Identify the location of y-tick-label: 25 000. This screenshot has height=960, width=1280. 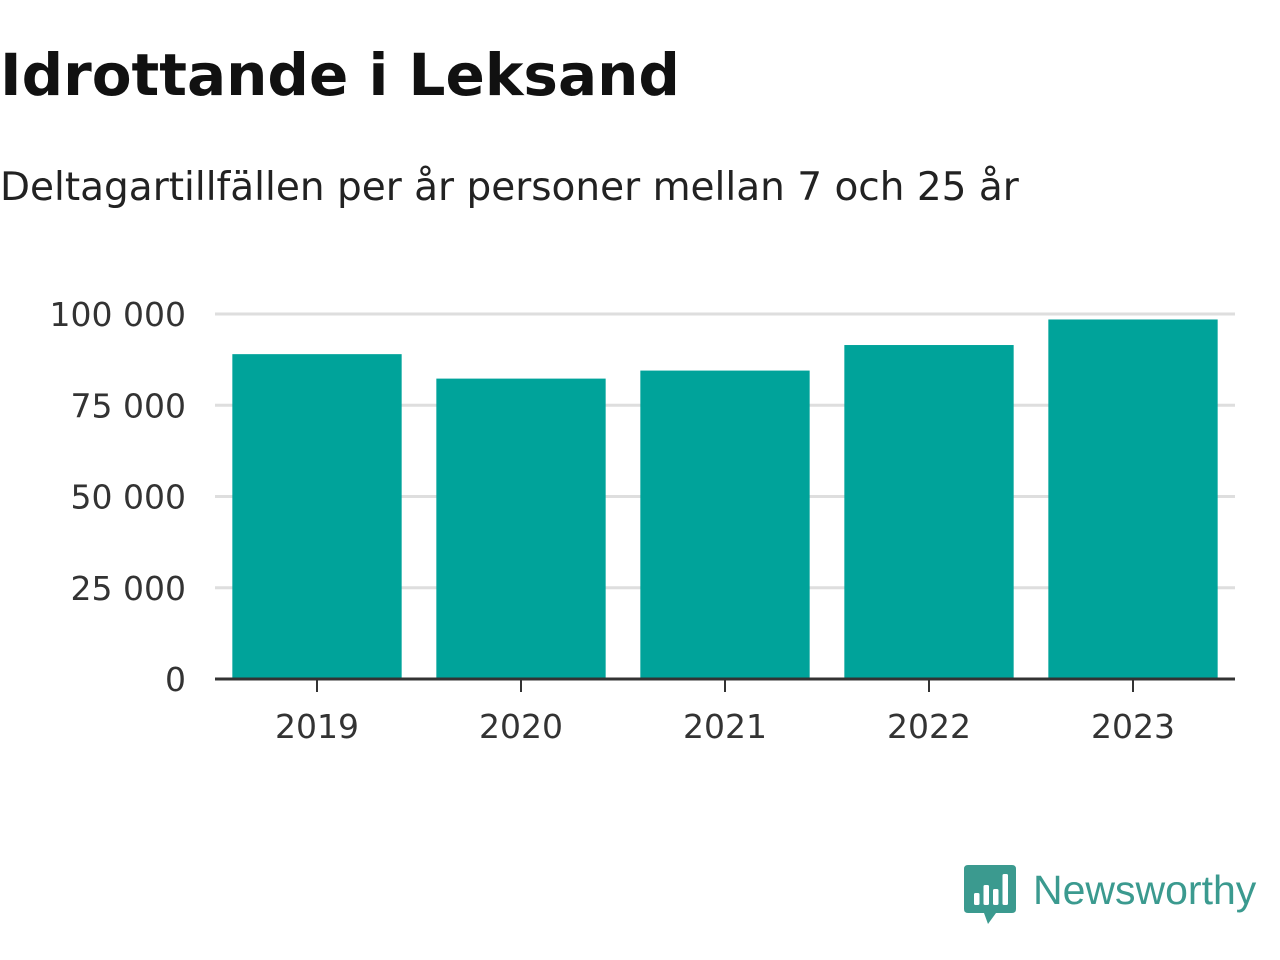
(128, 588).